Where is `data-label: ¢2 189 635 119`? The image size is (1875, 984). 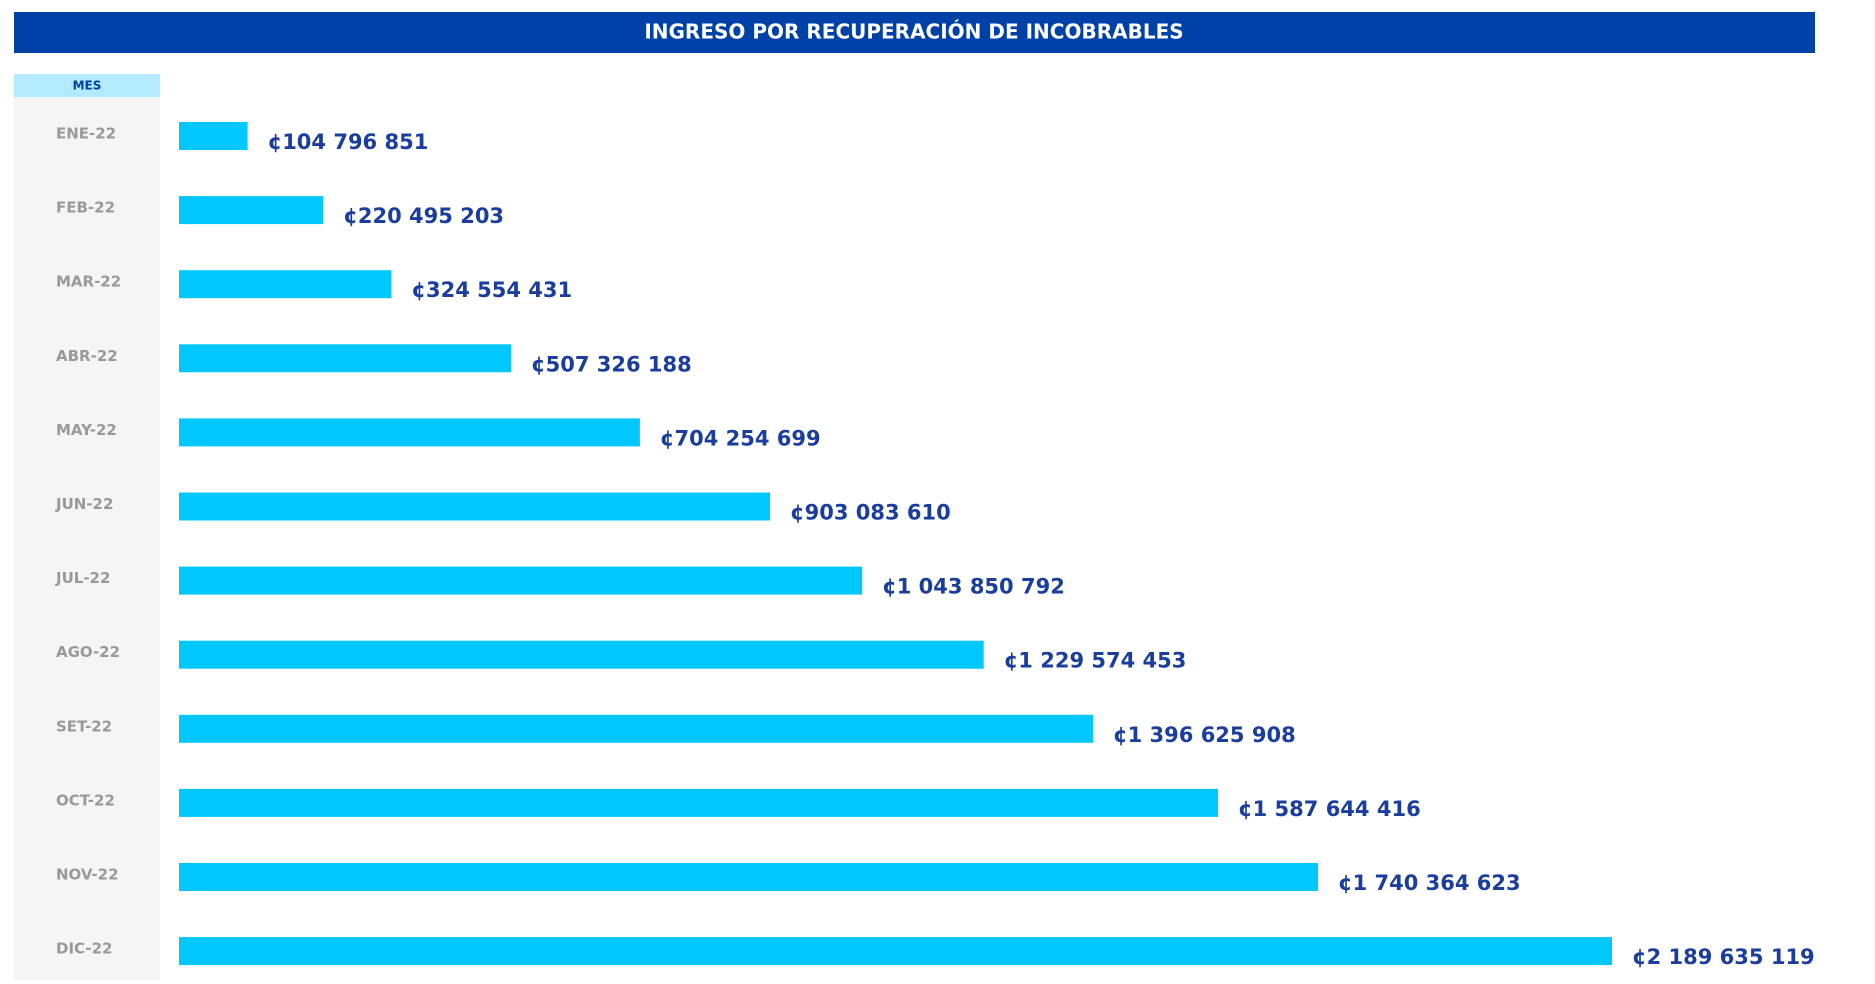 data-label: ¢2 189 635 119 is located at coordinates (1723, 957).